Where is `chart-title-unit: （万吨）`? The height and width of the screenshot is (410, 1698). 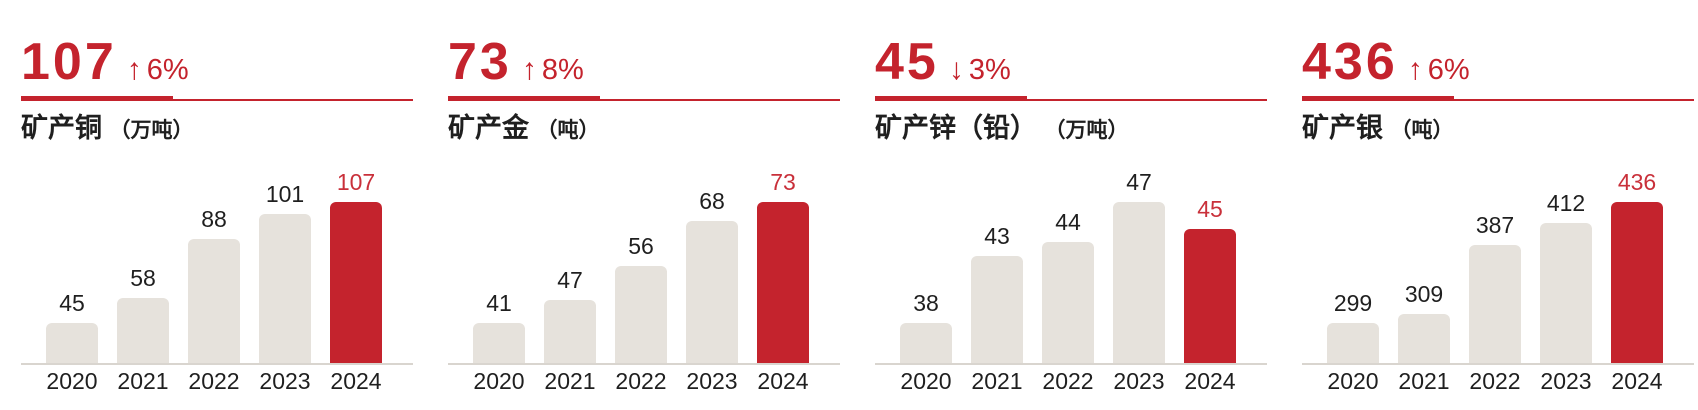
chart-title-unit: （万吨） is located at coordinates (1086, 130).